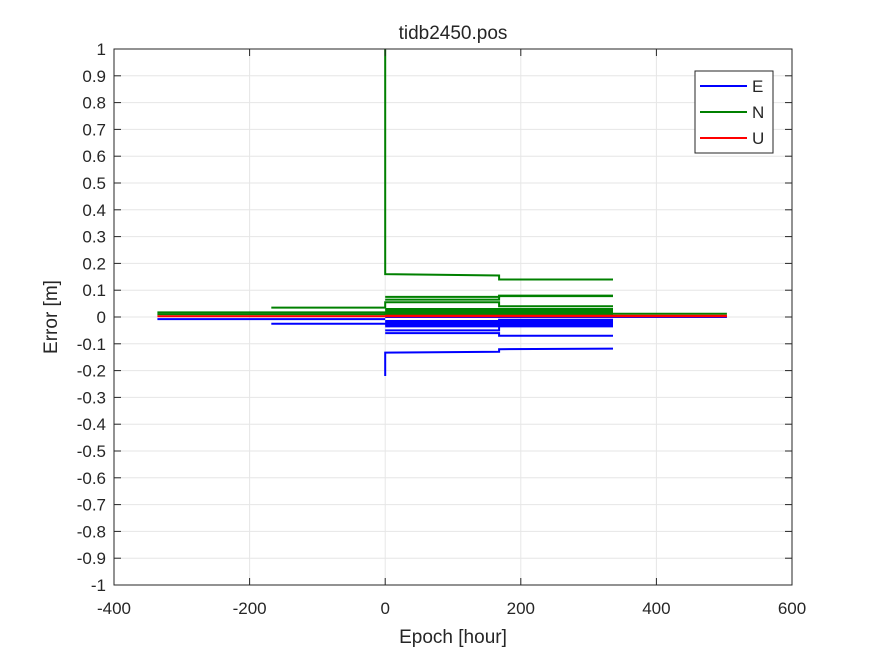 This screenshot has width=875, height=656. What do you see at coordinates (51, 317) in the screenshot?
I see `y-axis-label: Error [m]` at bounding box center [51, 317].